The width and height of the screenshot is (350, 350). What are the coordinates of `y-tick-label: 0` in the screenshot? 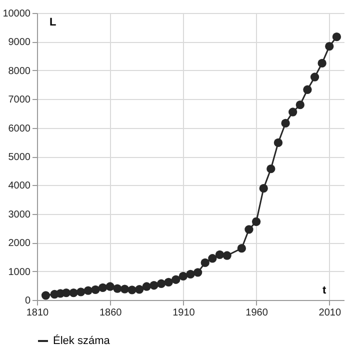 It's located at (27, 301).